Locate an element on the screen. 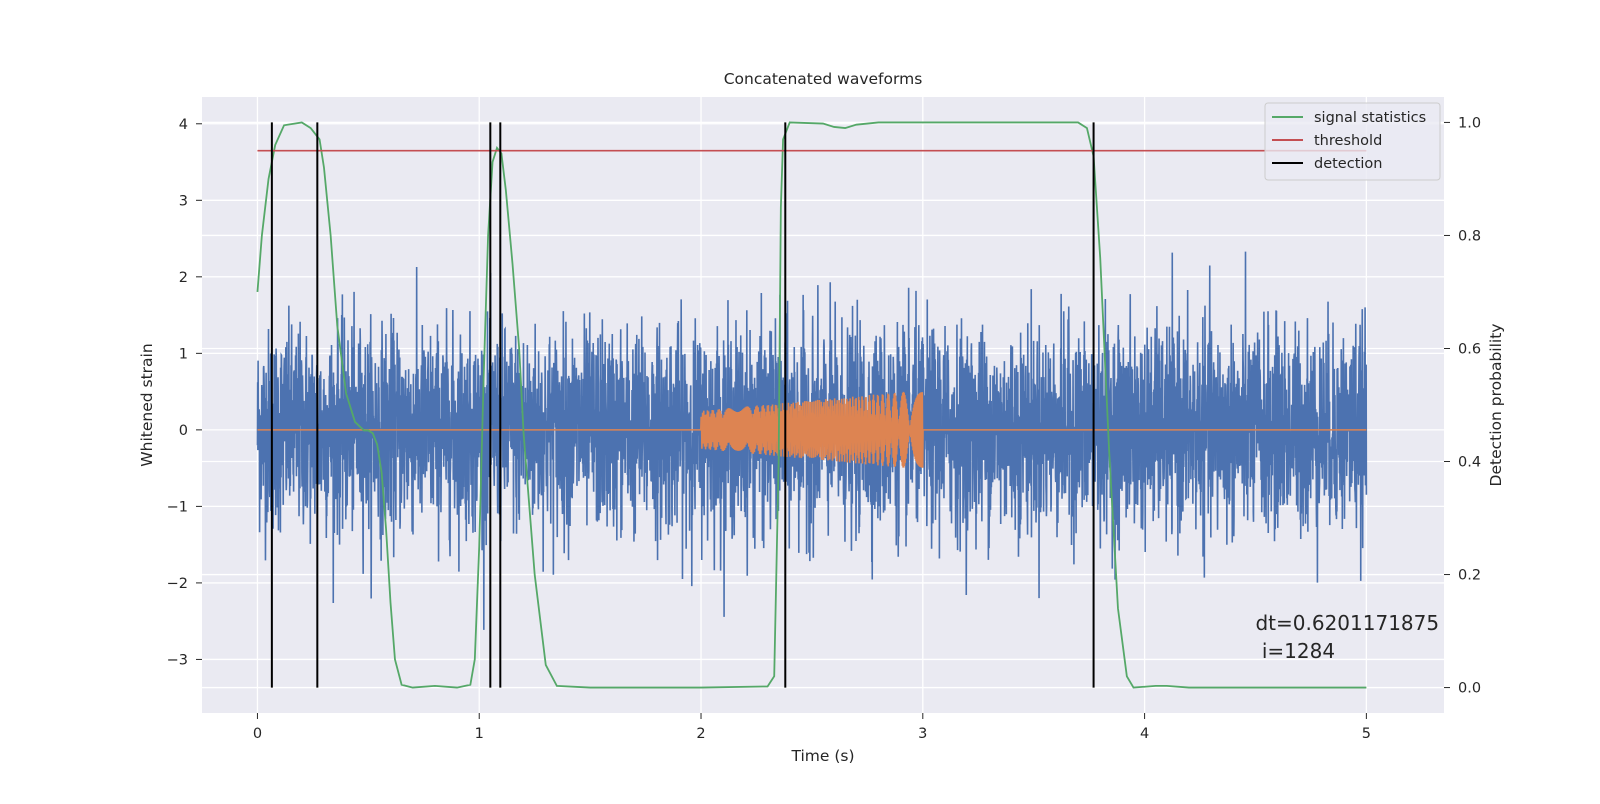 The image size is (1600, 804). left-tick-label: −1 is located at coordinates (177, 507).